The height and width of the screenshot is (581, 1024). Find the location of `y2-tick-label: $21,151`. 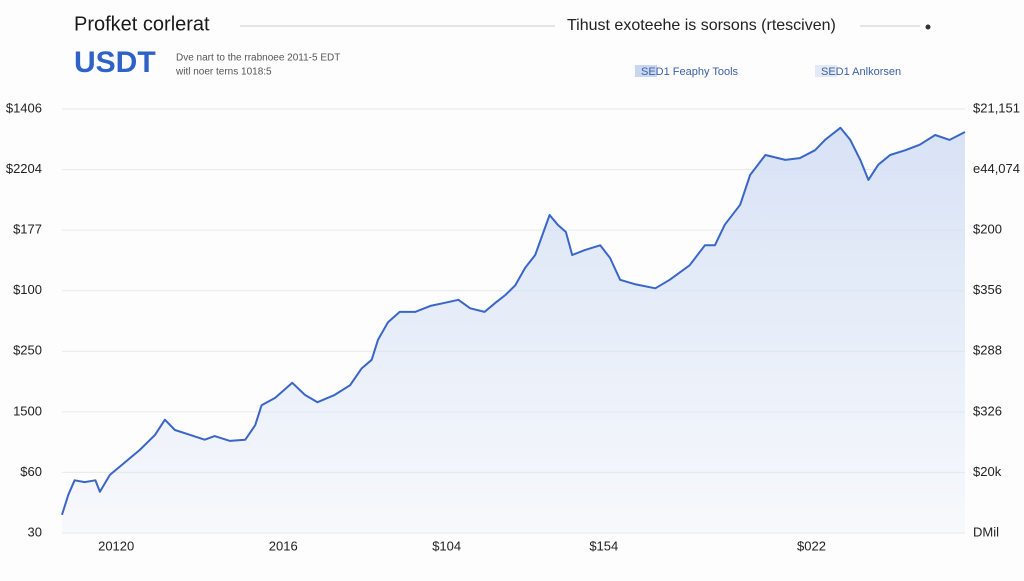

y2-tick-label: $21,151 is located at coordinates (996, 107).